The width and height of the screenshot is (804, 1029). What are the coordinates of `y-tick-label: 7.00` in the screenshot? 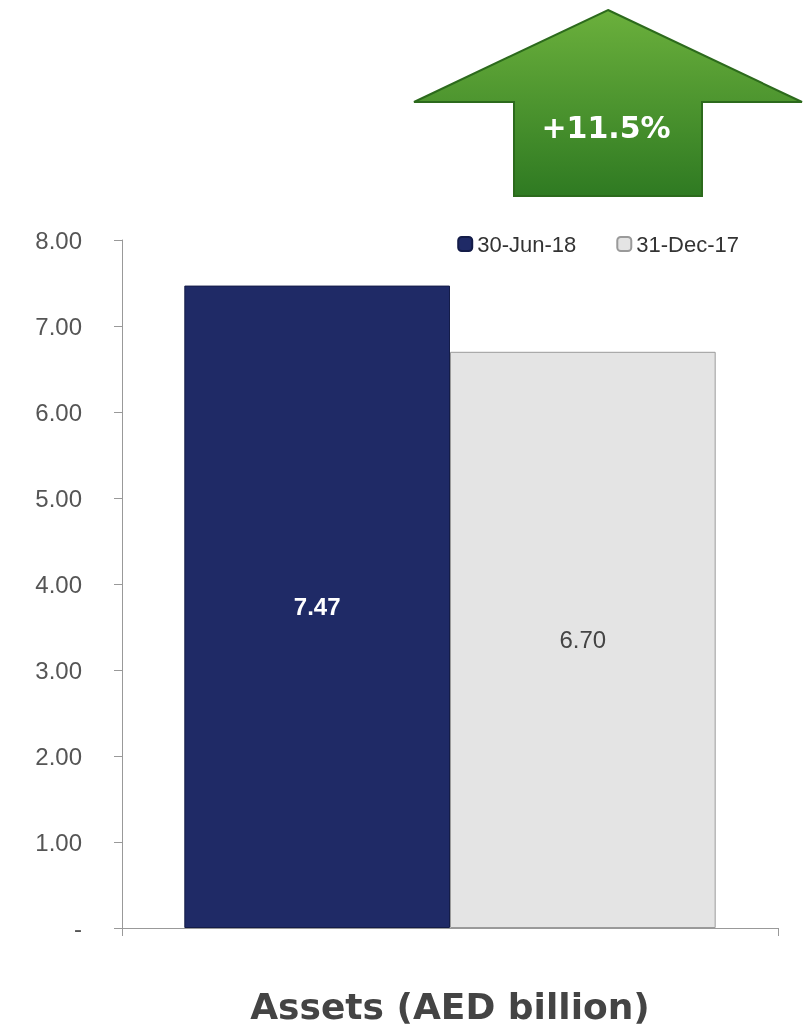 It's located at (58, 326).